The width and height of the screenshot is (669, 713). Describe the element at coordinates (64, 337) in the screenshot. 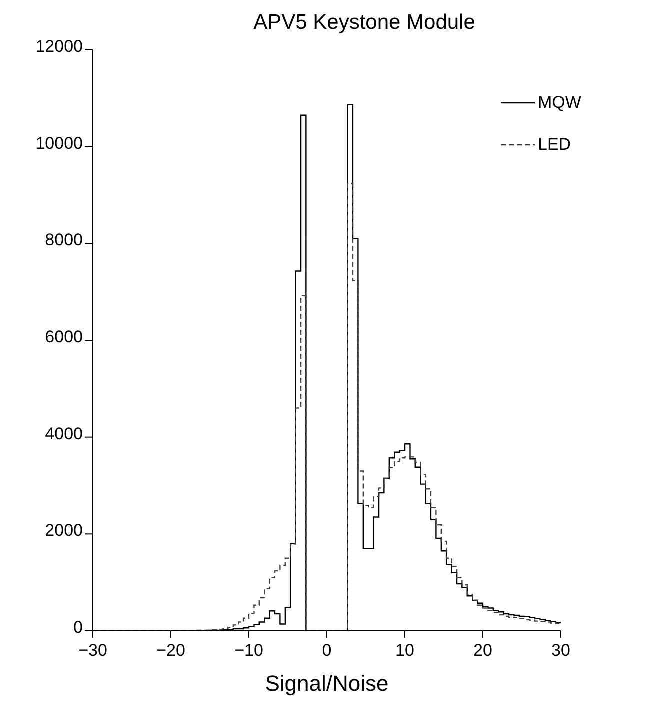

I see `y-tick-label: 6000` at that location.